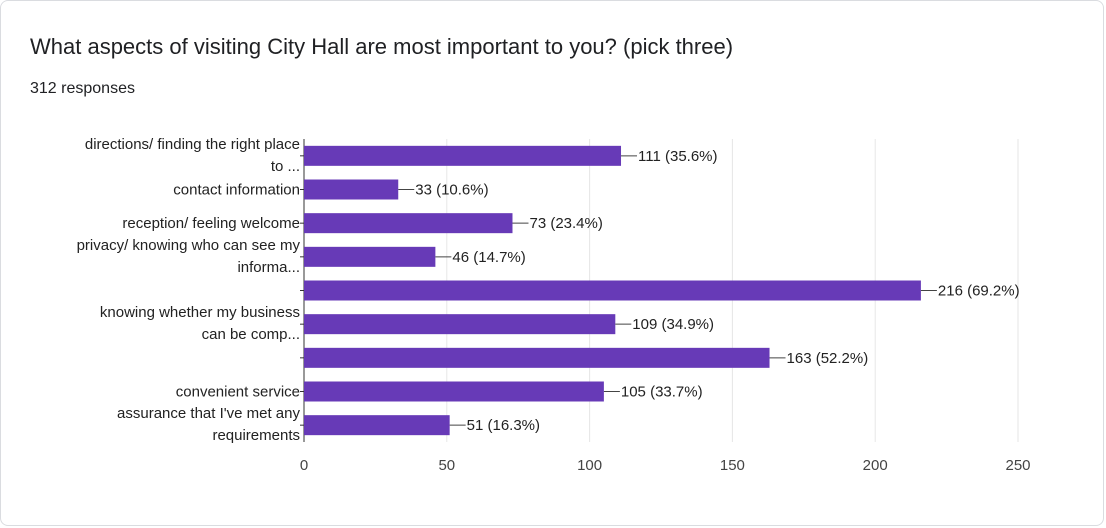  I want to click on x-tick-label: 0, so click(304, 465).